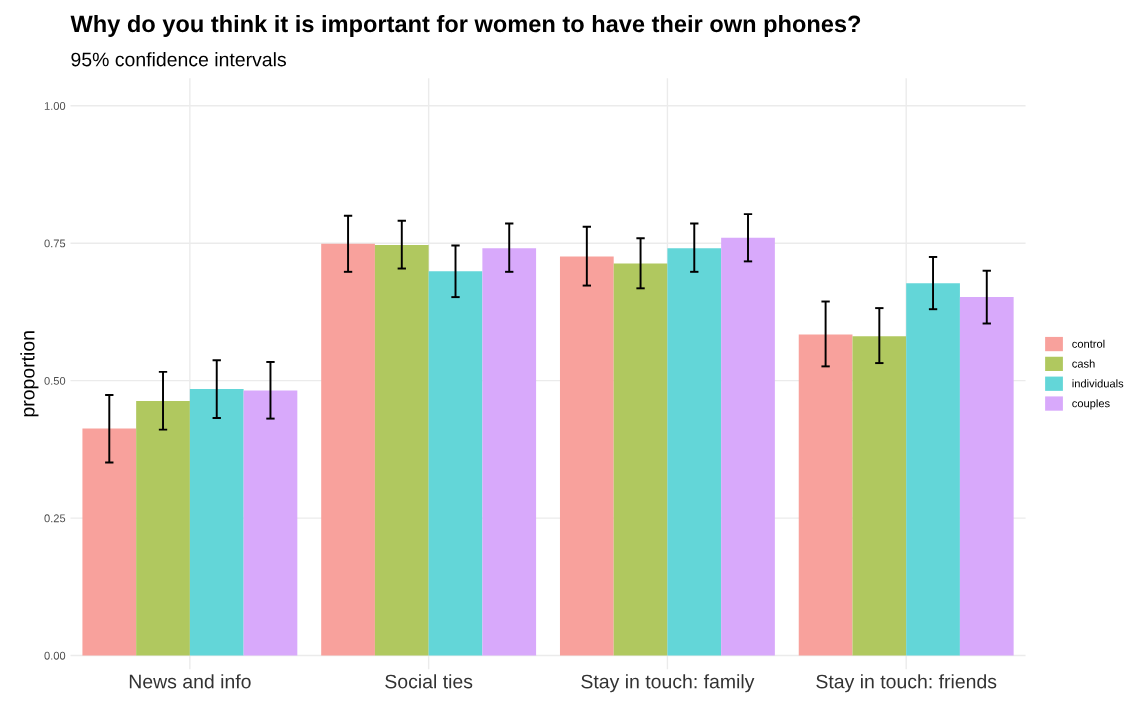  What do you see at coordinates (55, 106) in the screenshot?
I see `y-tick-label: 1.00` at bounding box center [55, 106].